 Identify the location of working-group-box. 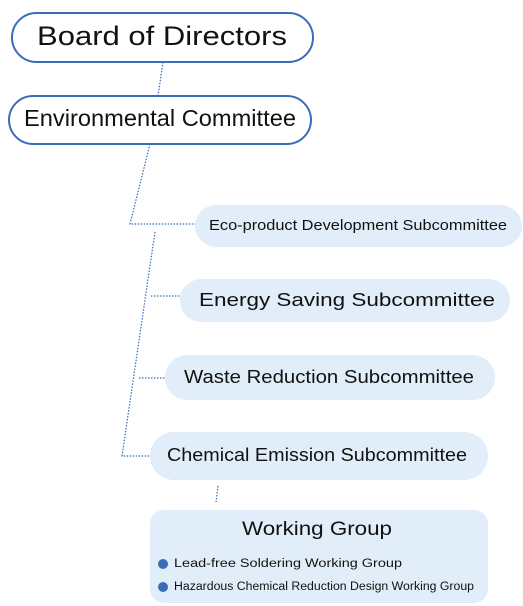
(319, 556).